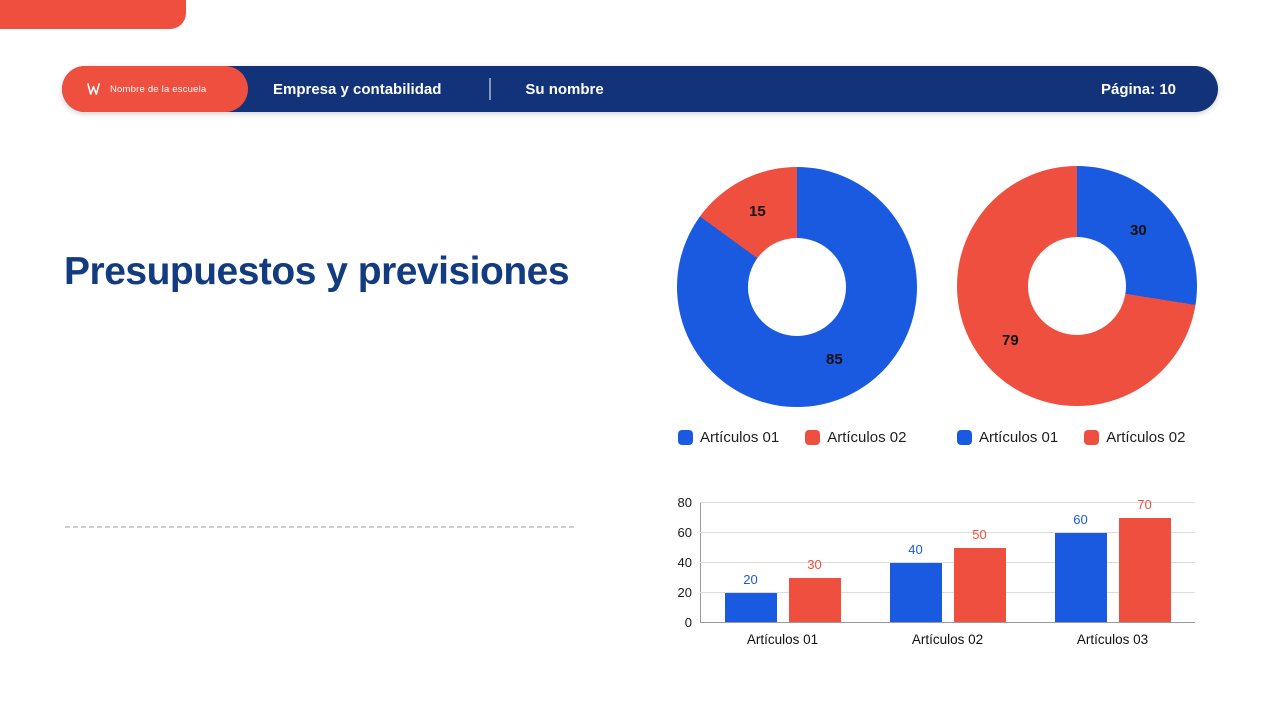  What do you see at coordinates (792, 437) in the screenshot?
I see `donut1-legend: Artículos 01 Artículos 02` at bounding box center [792, 437].